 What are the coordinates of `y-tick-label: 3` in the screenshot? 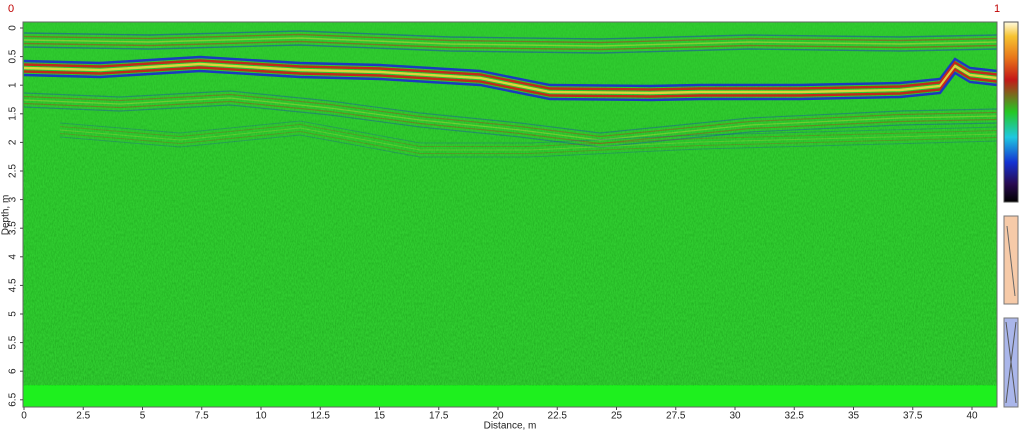 It's located at (13, 199).